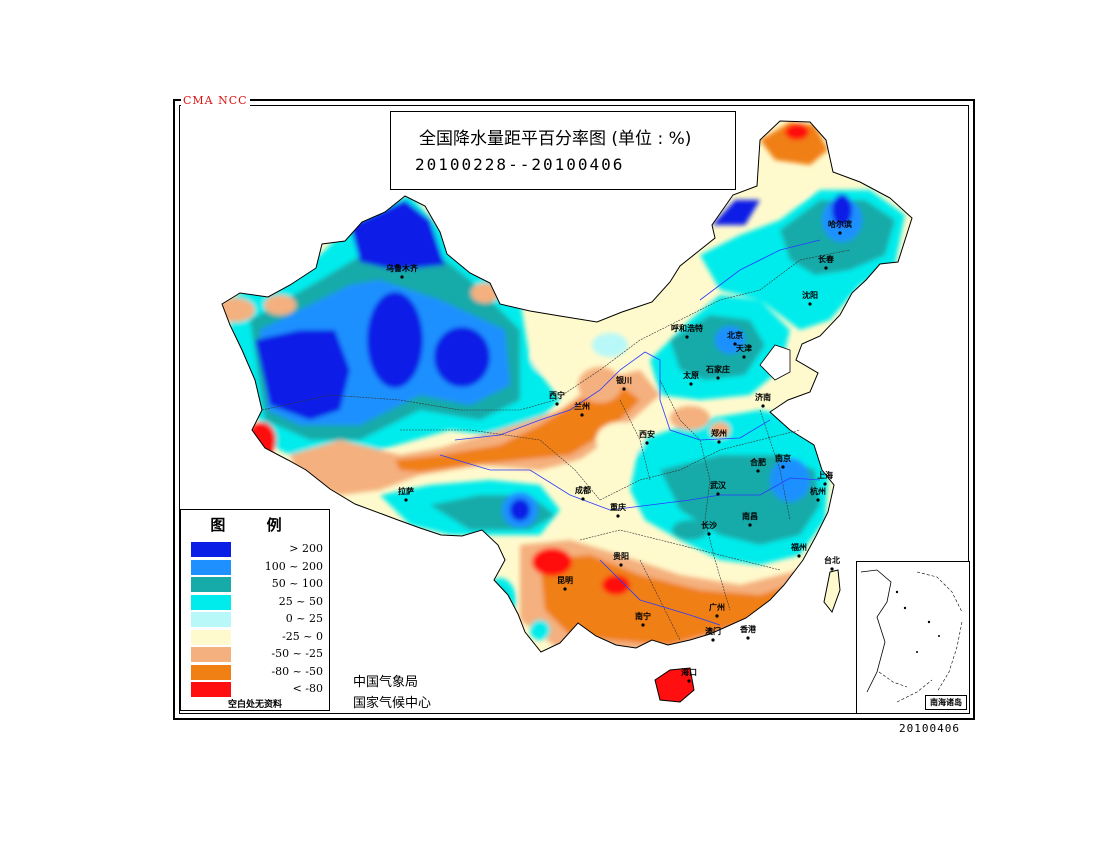 The width and height of the screenshot is (1100, 850). What do you see at coordinates (297, 583) in the screenshot?
I see `legend-label: 50 ~ 100` at bounding box center [297, 583].